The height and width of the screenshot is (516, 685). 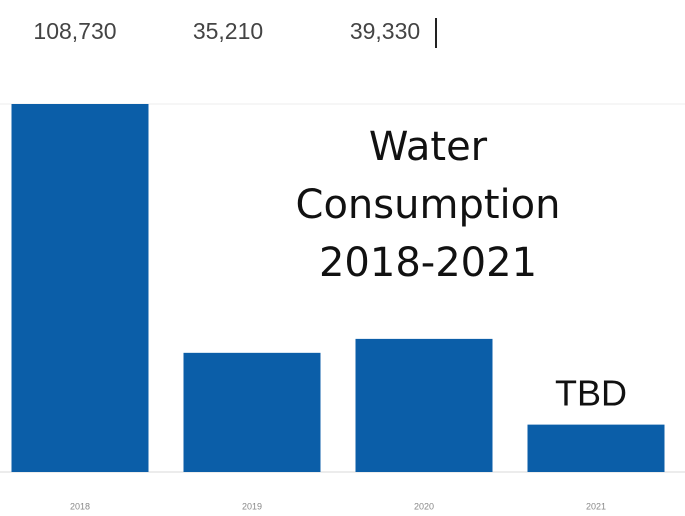 What do you see at coordinates (228, 31) in the screenshot?
I see `value-label: 35,210` at bounding box center [228, 31].